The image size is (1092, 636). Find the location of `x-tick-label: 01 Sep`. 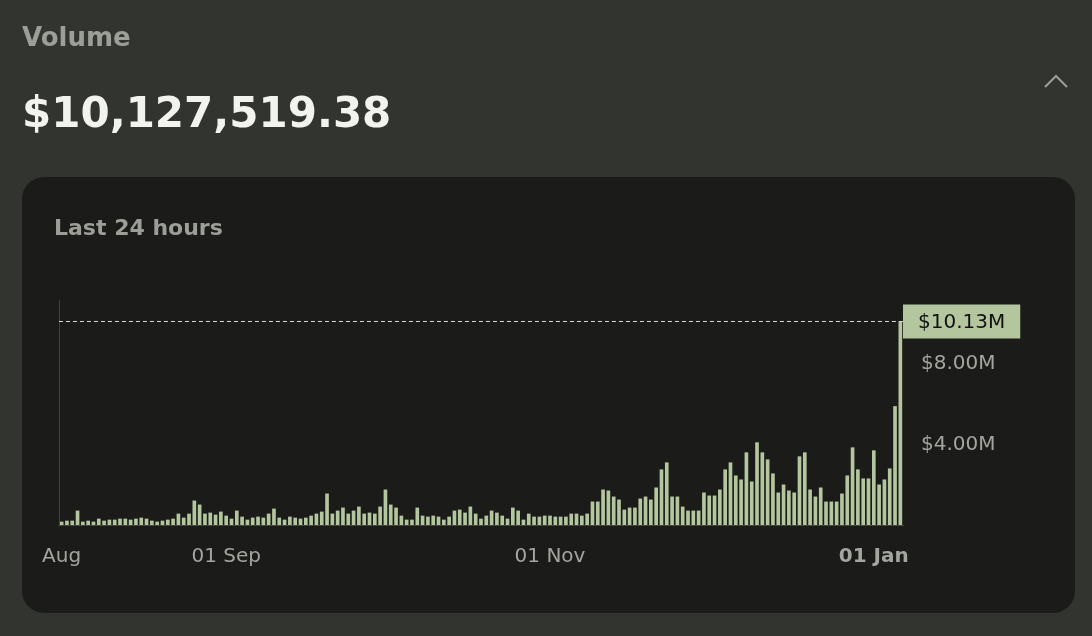

x-tick-label: 01 Sep is located at coordinates (226, 555).